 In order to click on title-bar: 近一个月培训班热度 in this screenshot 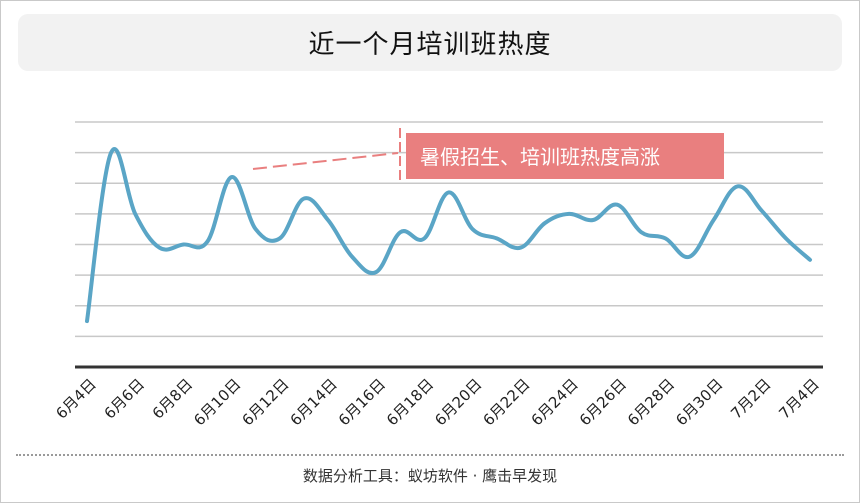, I will do `click(430, 42)`.